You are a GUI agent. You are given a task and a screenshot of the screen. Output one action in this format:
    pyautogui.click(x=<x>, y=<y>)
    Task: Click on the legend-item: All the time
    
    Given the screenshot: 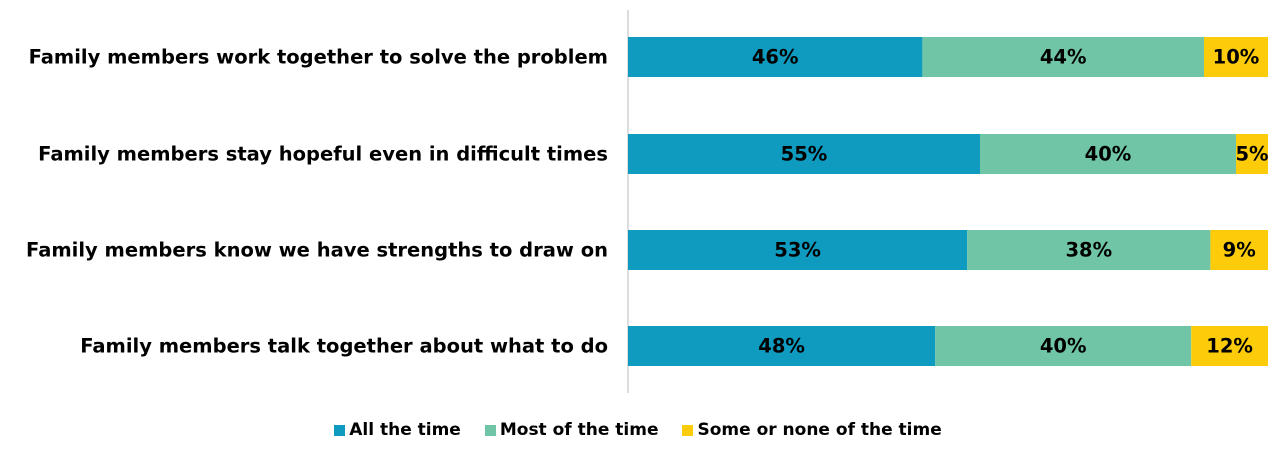 What is the action you would take?
    pyautogui.click(x=397, y=430)
    